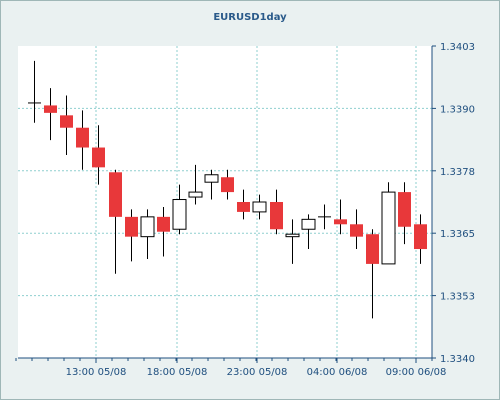 Image resolution: width=500 pixels, height=400 pixels. What do you see at coordinates (457, 109) in the screenshot?
I see `y-tick-label: 1.3390` at bounding box center [457, 109].